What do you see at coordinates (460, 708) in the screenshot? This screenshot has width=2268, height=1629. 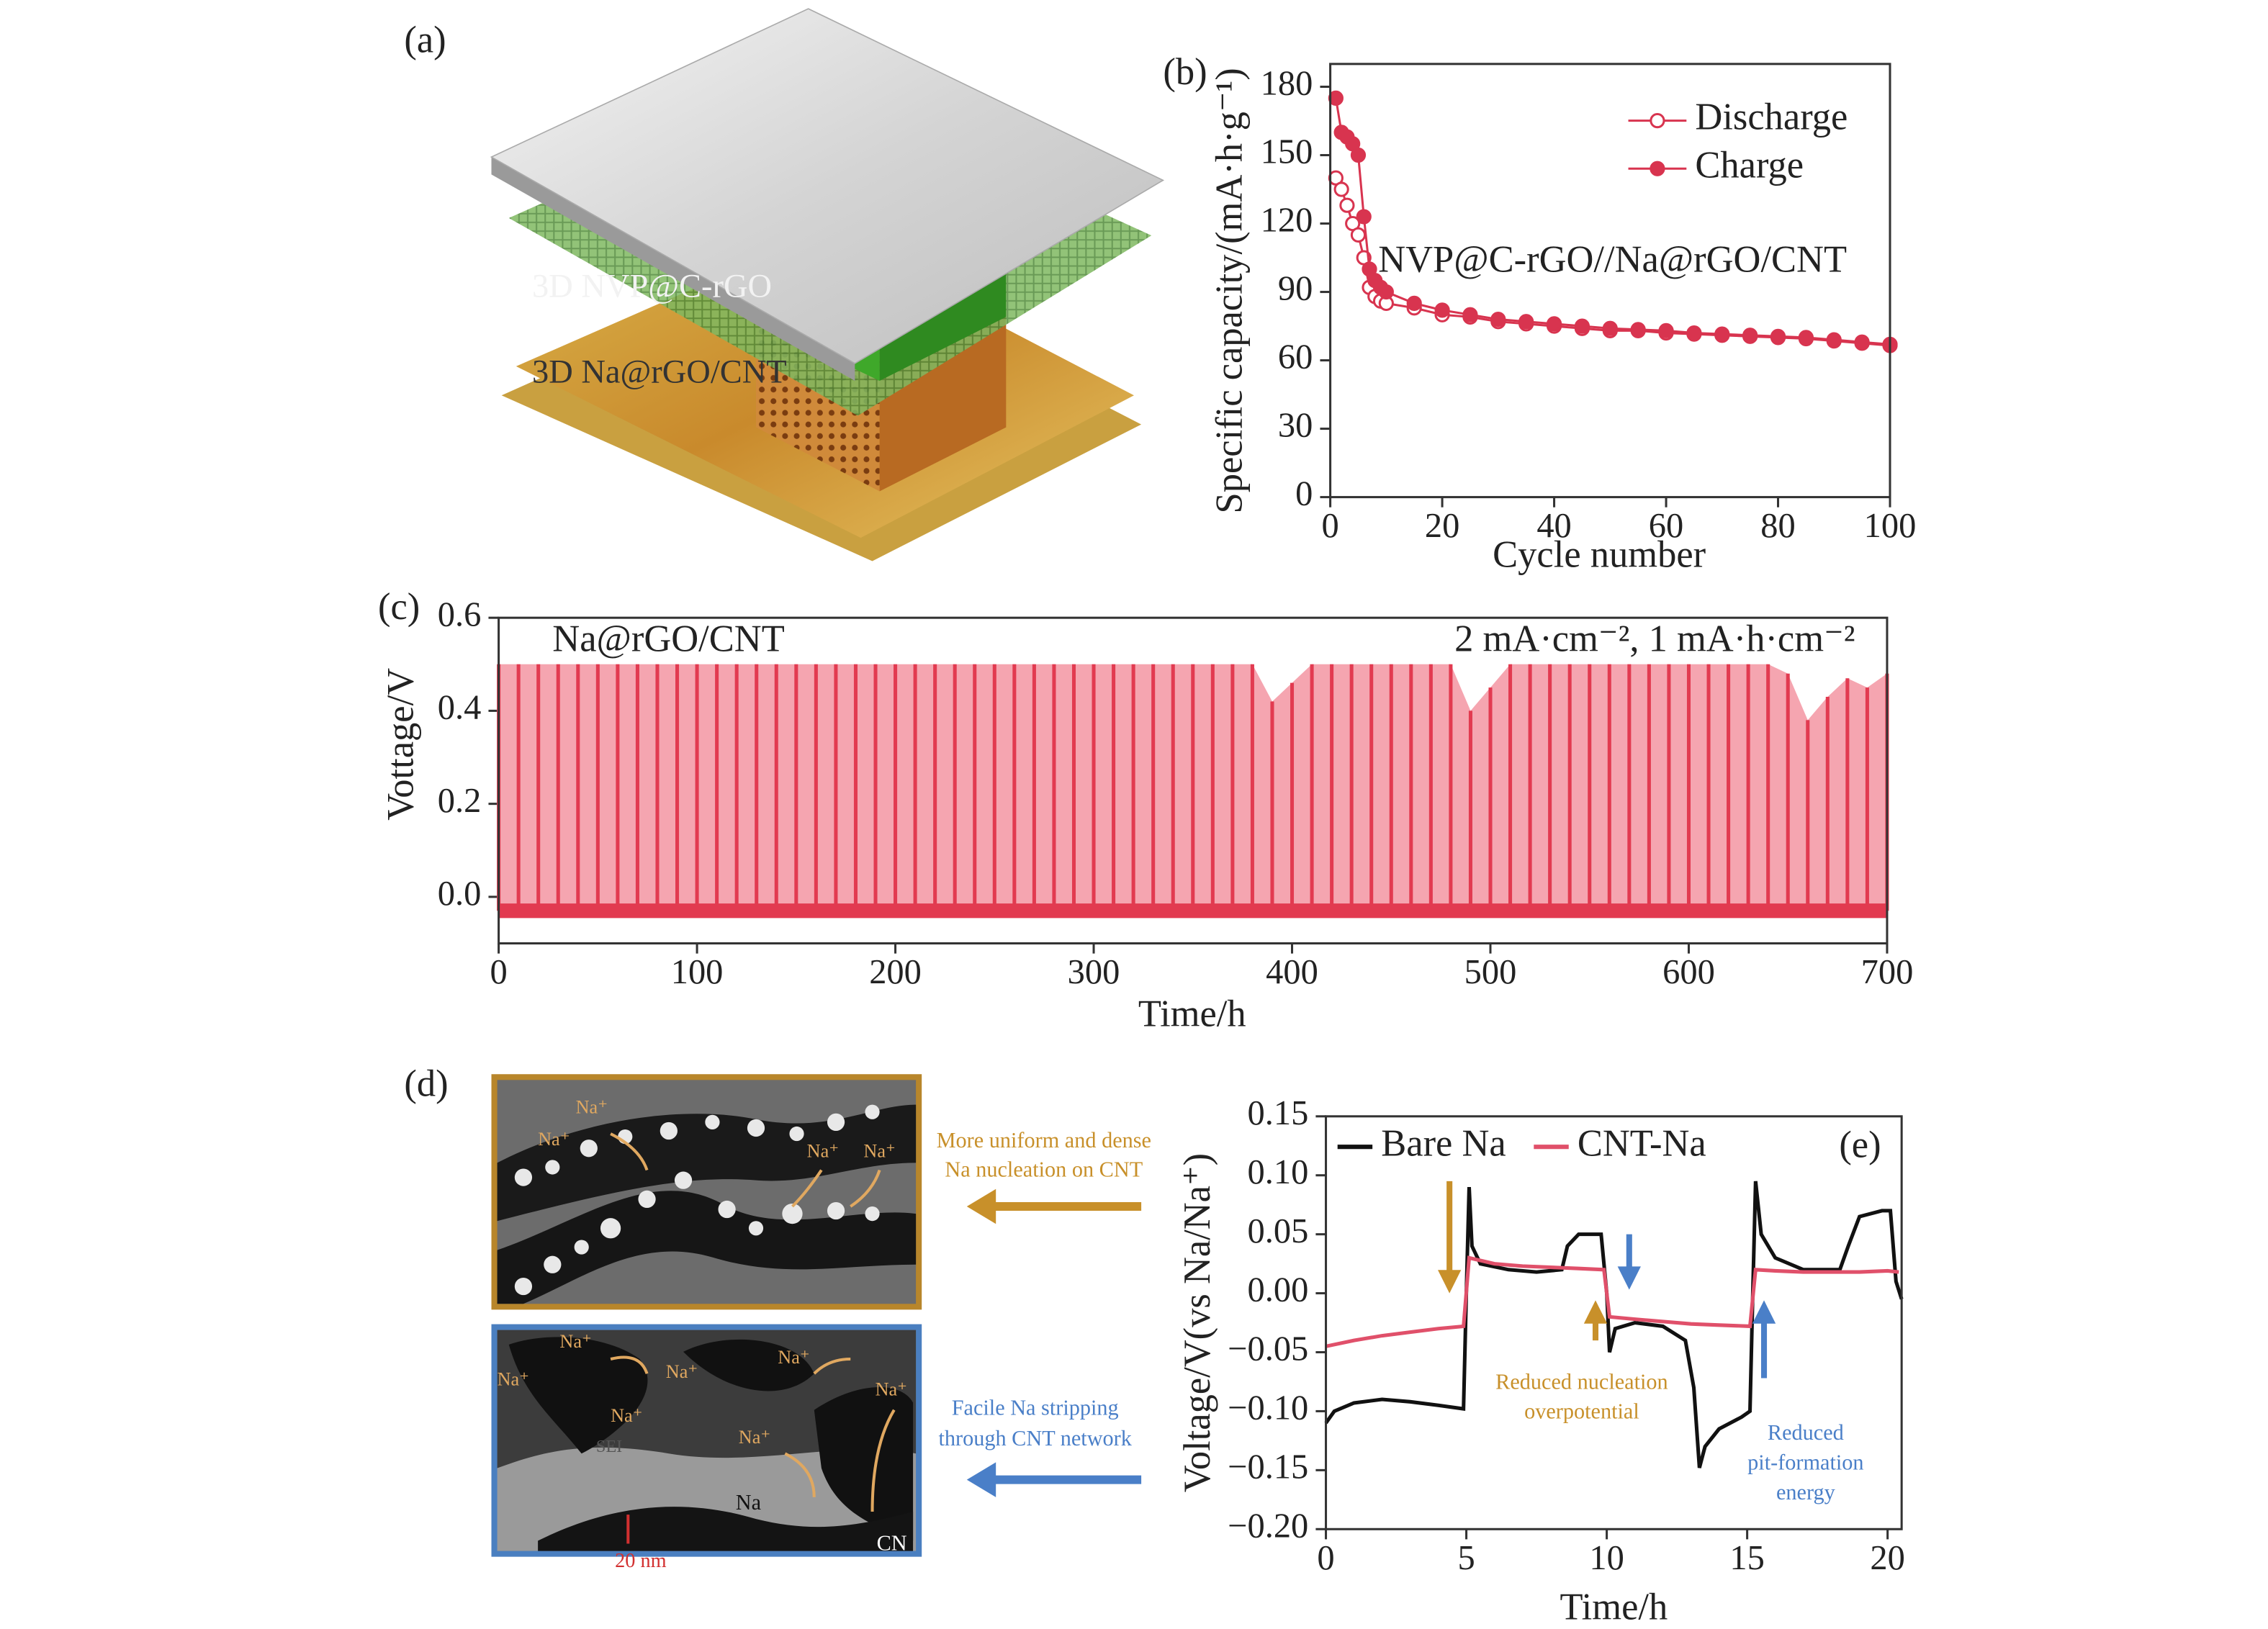 I see `y-tick-label: 0.4` at bounding box center [460, 708].